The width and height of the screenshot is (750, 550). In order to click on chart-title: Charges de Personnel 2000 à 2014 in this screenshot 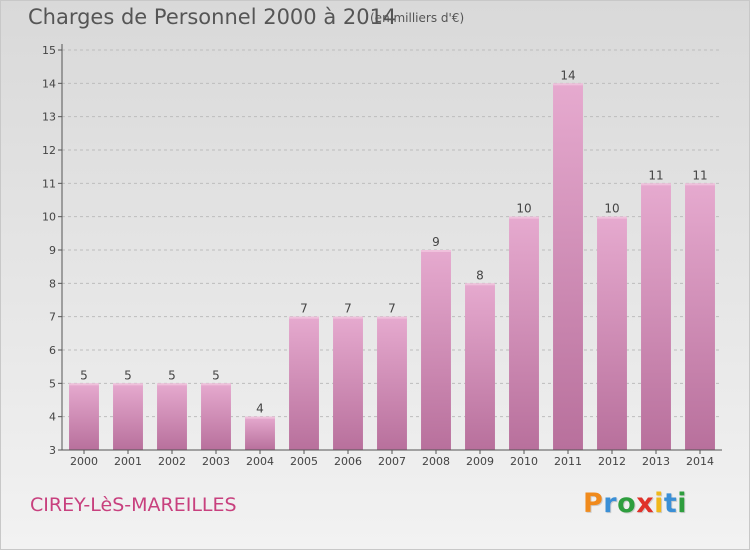, I will do `click(212, 17)`.